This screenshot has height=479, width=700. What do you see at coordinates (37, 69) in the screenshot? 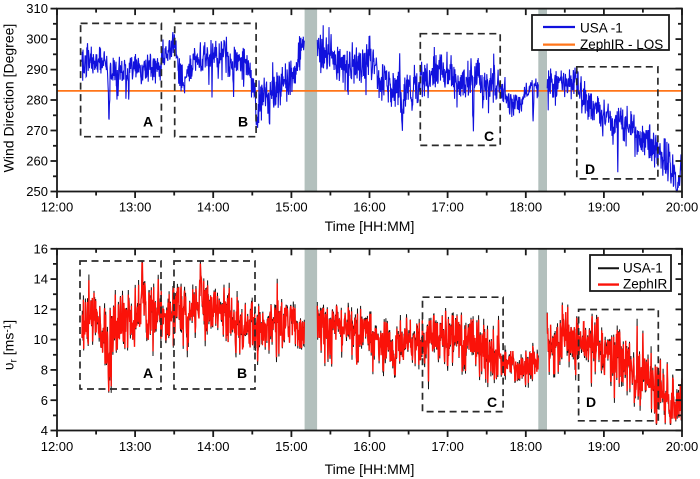
I see `svg-text: 290` at bounding box center [37, 69].